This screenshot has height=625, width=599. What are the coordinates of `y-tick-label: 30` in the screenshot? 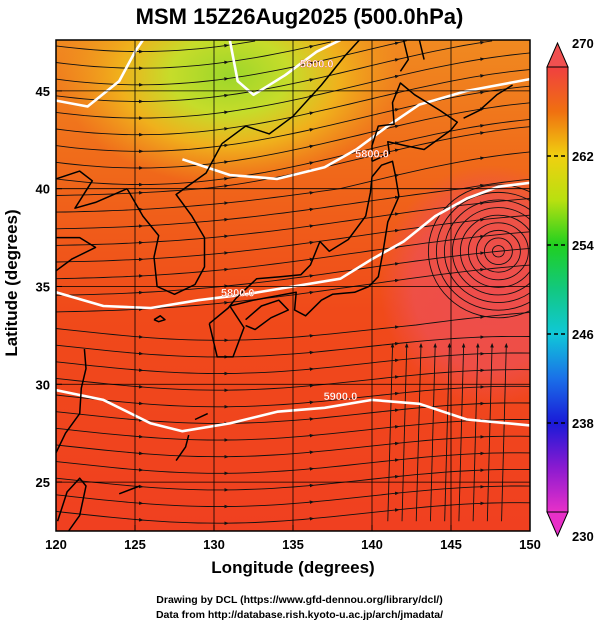 It's located at (43, 384).